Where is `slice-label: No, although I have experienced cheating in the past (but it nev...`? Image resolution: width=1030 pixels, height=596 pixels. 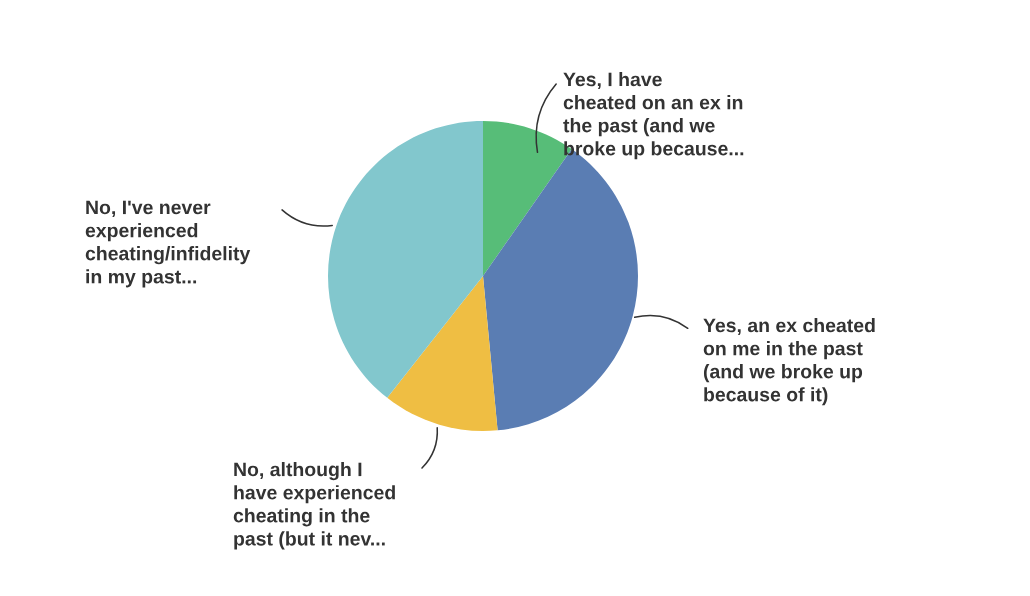
slice-label: No, although I have experienced cheating in the past (but it nev... is located at coordinates (314, 506).